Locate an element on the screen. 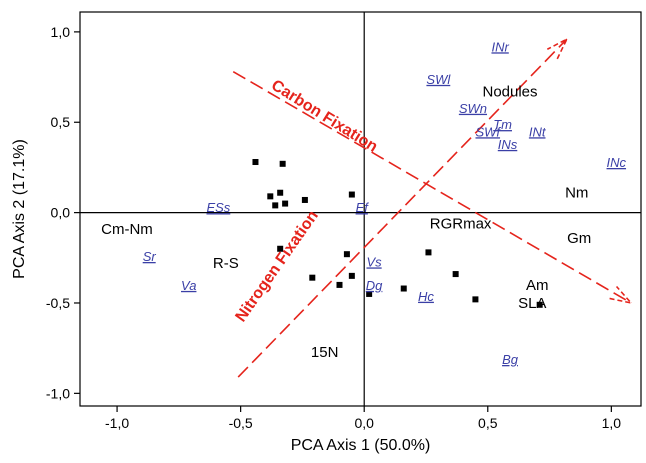 The width and height of the screenshot is (646, 463). x-tick-label: 1,0 is located at coordinates (612, 423).